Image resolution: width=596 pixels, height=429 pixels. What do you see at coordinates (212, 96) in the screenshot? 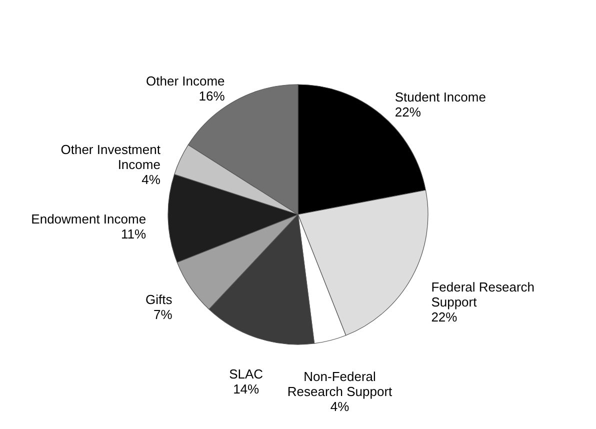
I see `data-label: 16%` at bounding box center [212, 96].